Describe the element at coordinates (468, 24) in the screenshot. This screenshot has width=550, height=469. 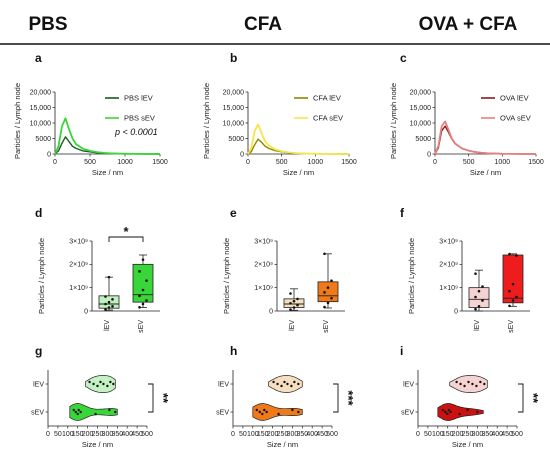
I see `column-title-ova-cfa: OVA + CFA` at that location.